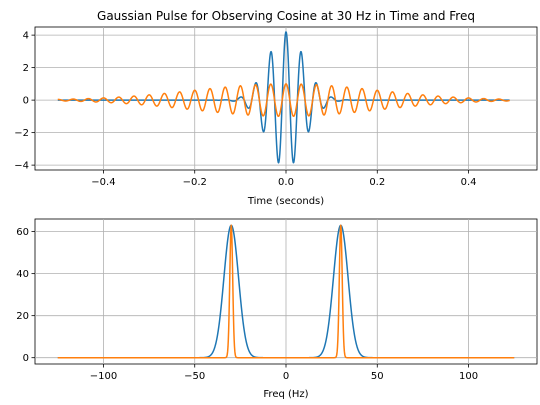 The image size is (540, 405). I want to click on freq-x-tick-label: 100, so click(468, 376).